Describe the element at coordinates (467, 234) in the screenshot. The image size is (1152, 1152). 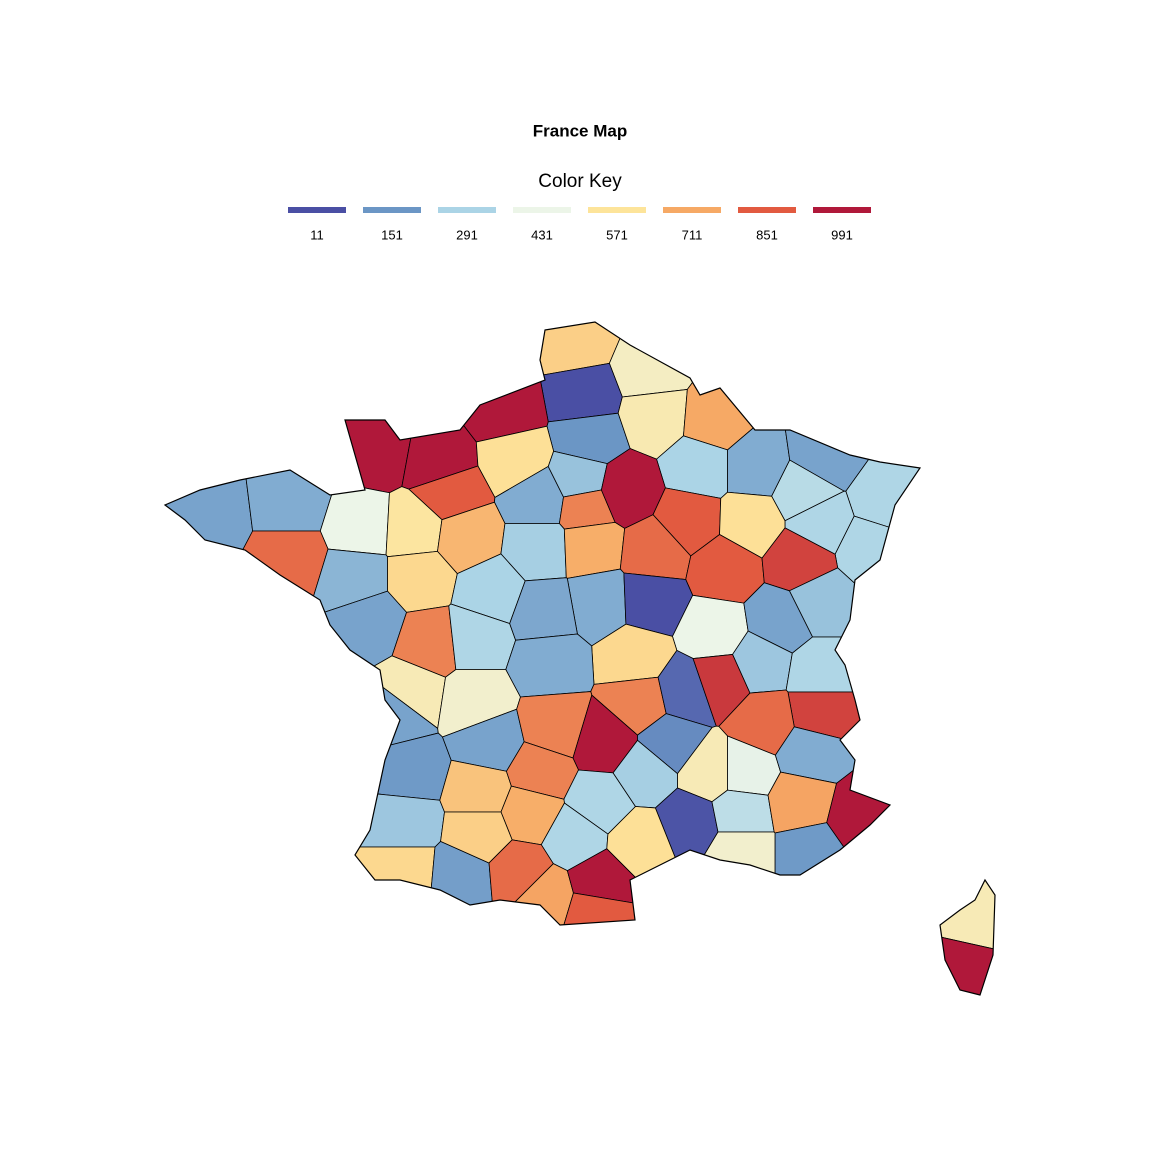
I see `legend-label: 291` at that location.